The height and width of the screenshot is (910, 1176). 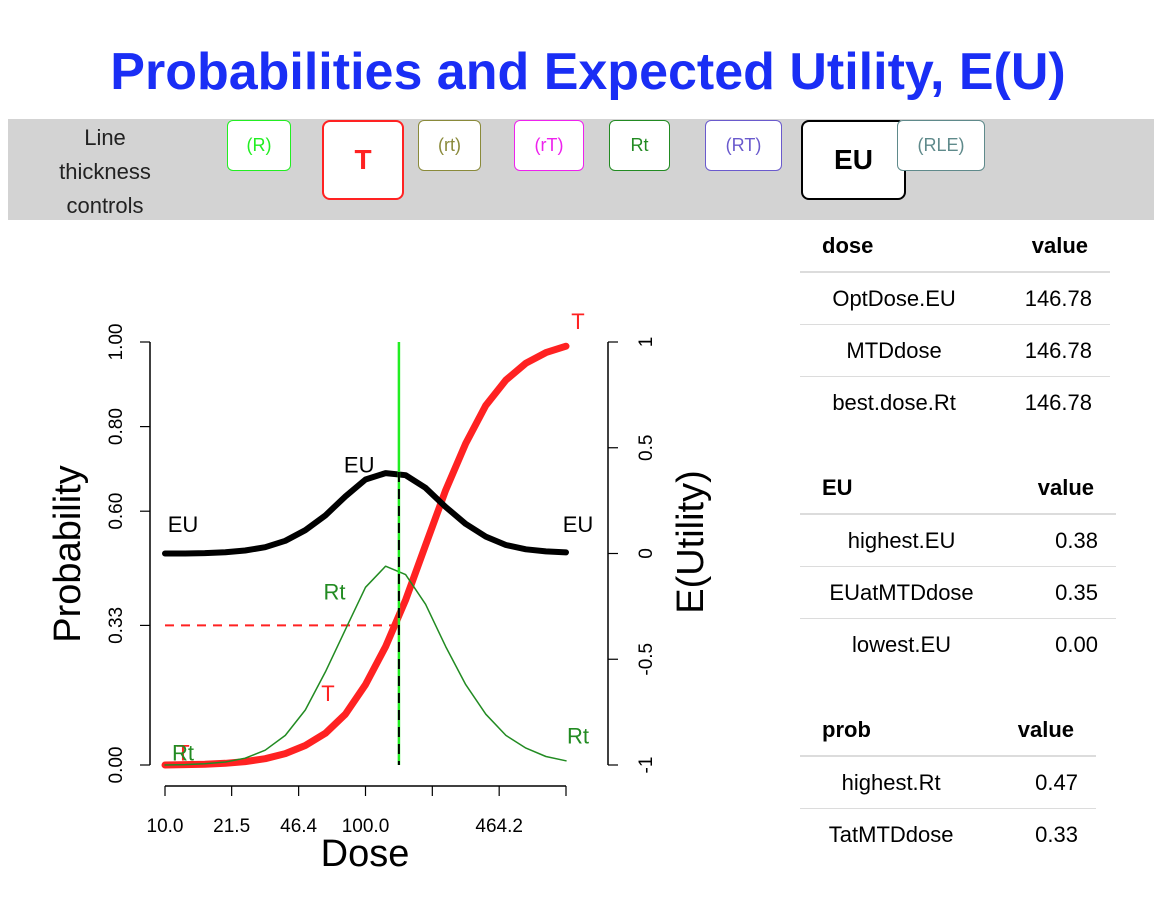 What do you see at coordinates (894, 350) in the screenshot?
I see `row-name: MTDdose` at bounding box center [894, 350].